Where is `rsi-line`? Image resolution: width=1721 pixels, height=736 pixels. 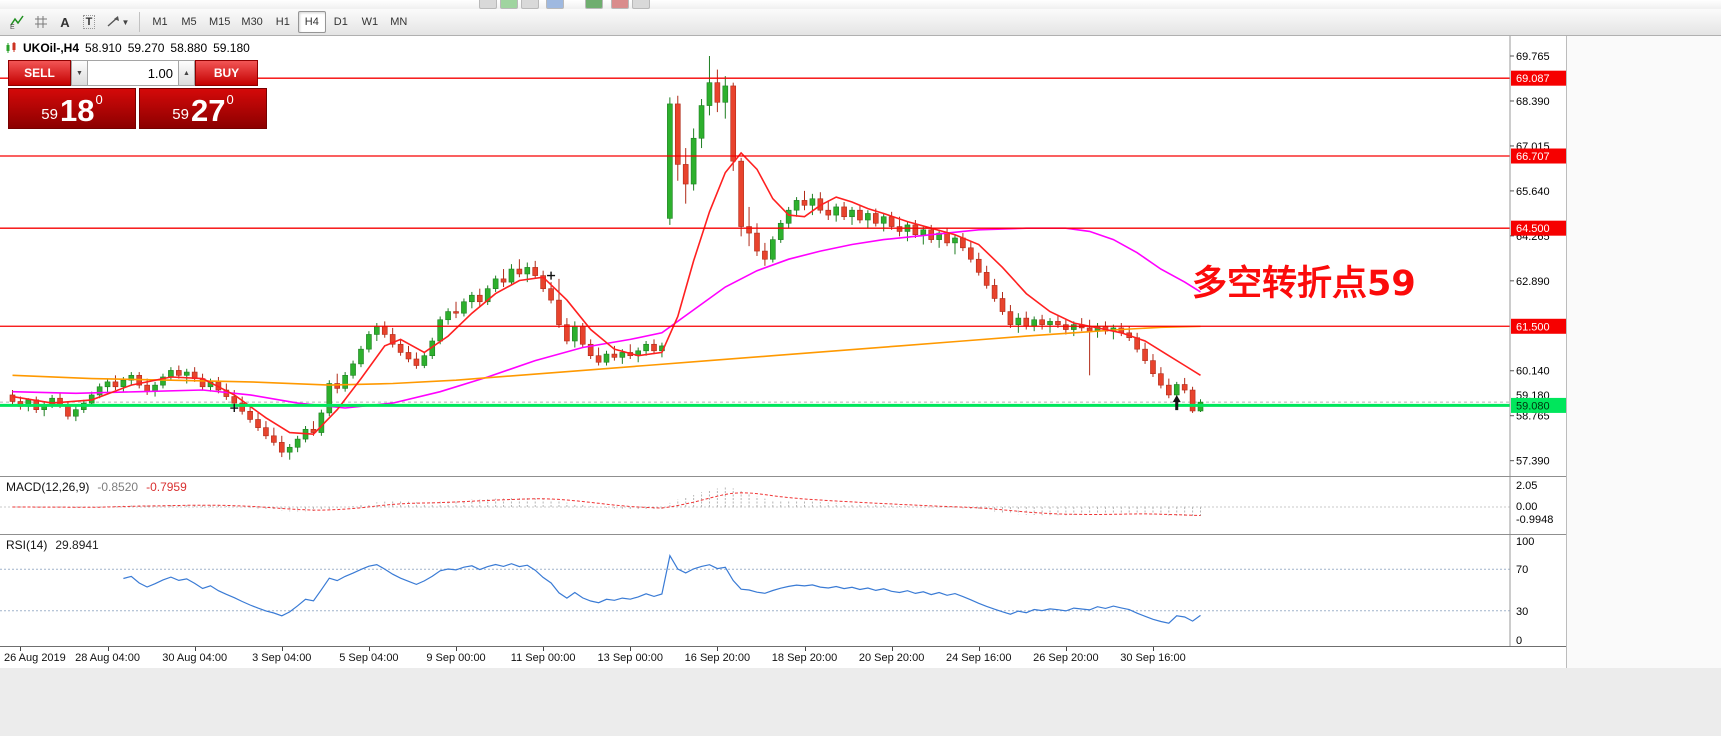
rsi-line is located at coordinates (662, 589).